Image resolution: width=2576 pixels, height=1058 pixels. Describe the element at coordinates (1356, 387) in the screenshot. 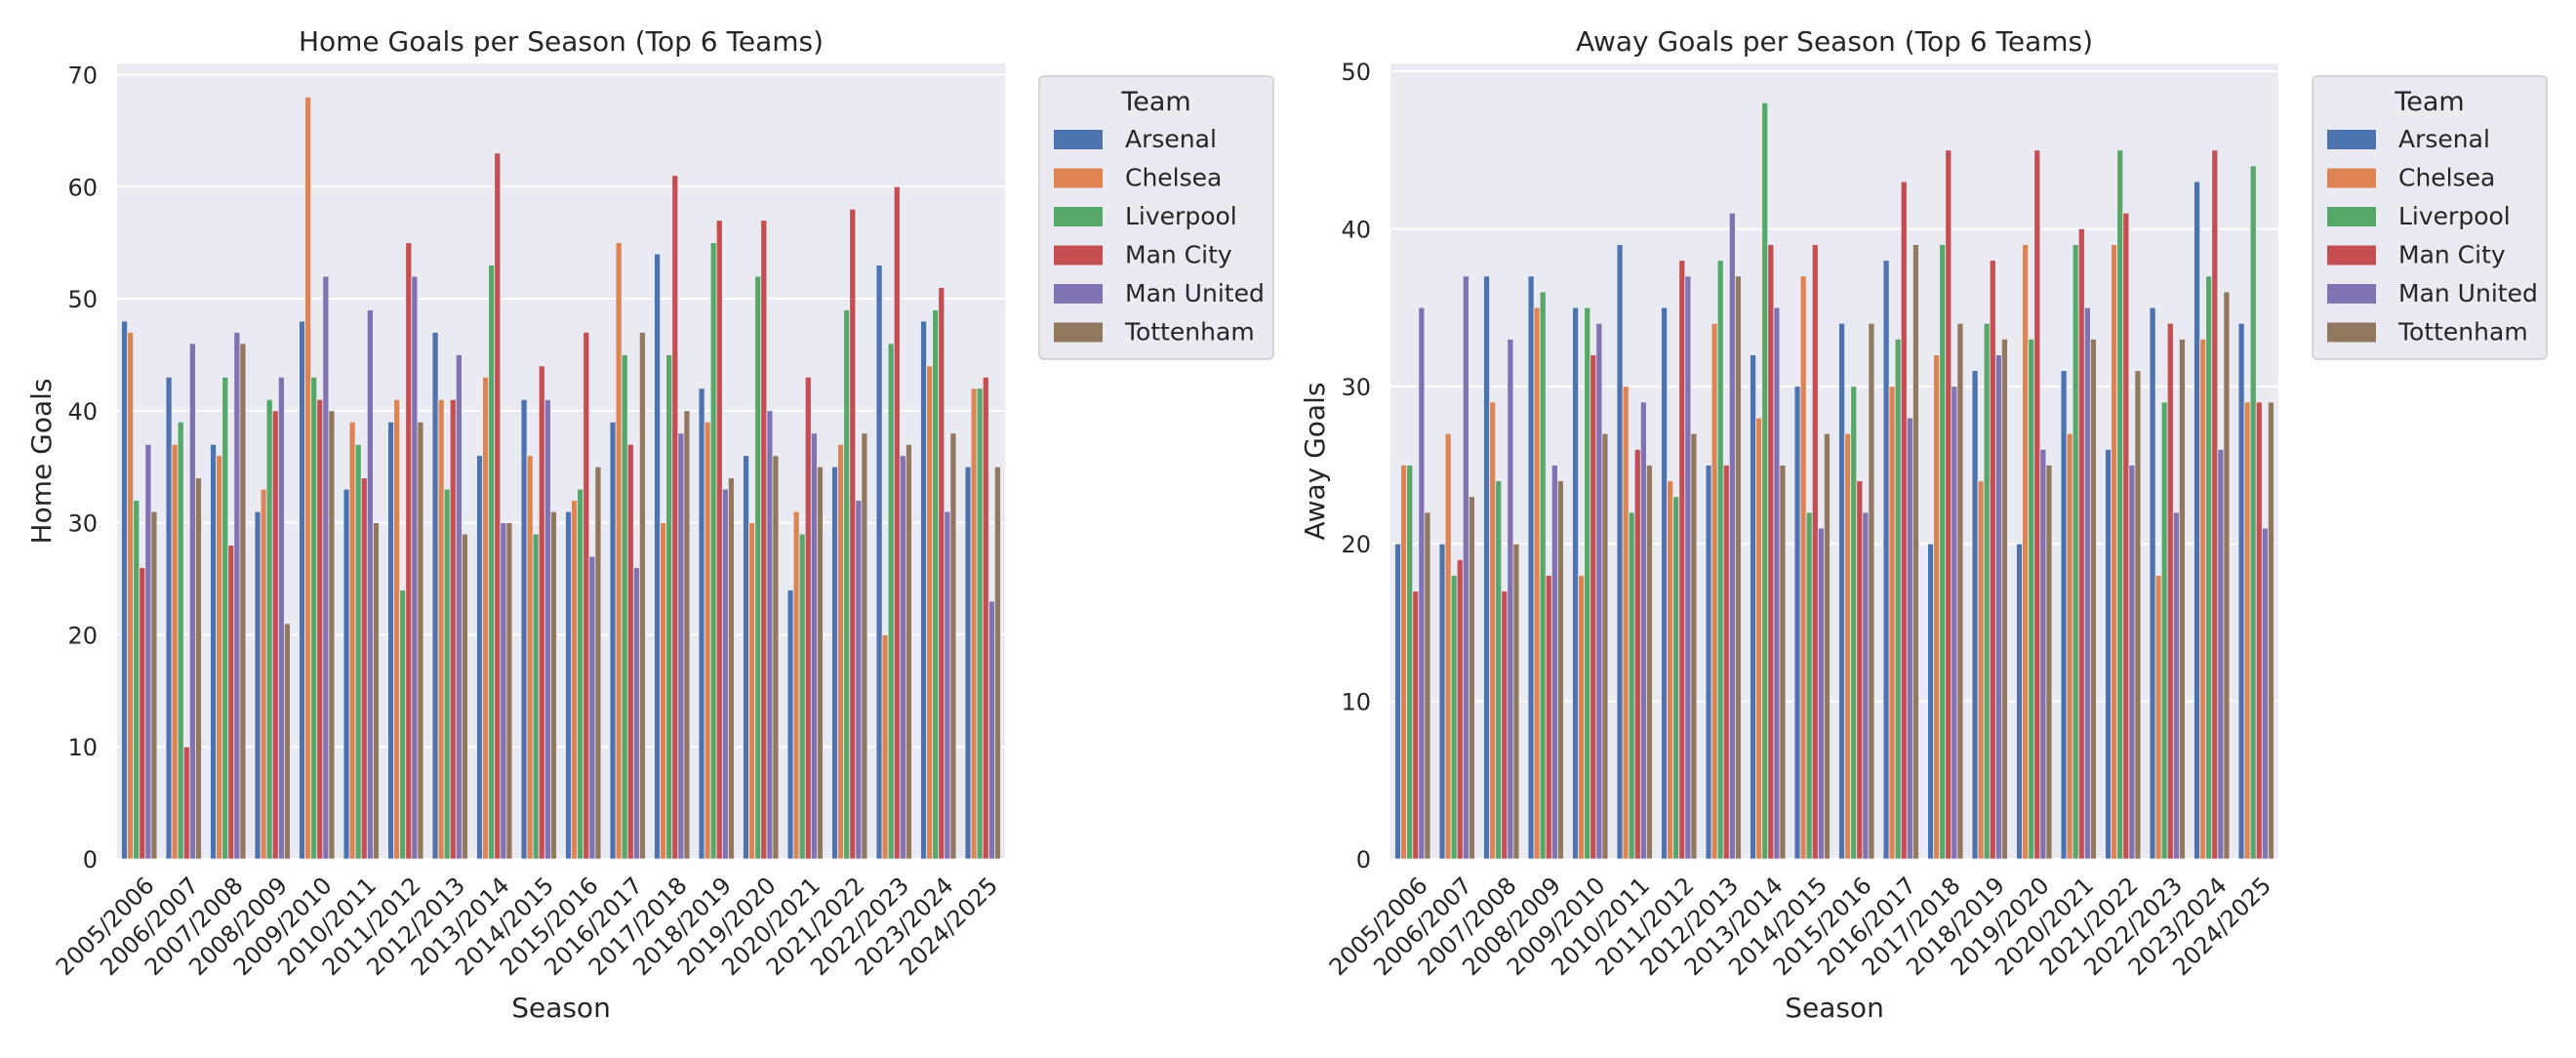

I see `y-tick-label: 30` at that location.